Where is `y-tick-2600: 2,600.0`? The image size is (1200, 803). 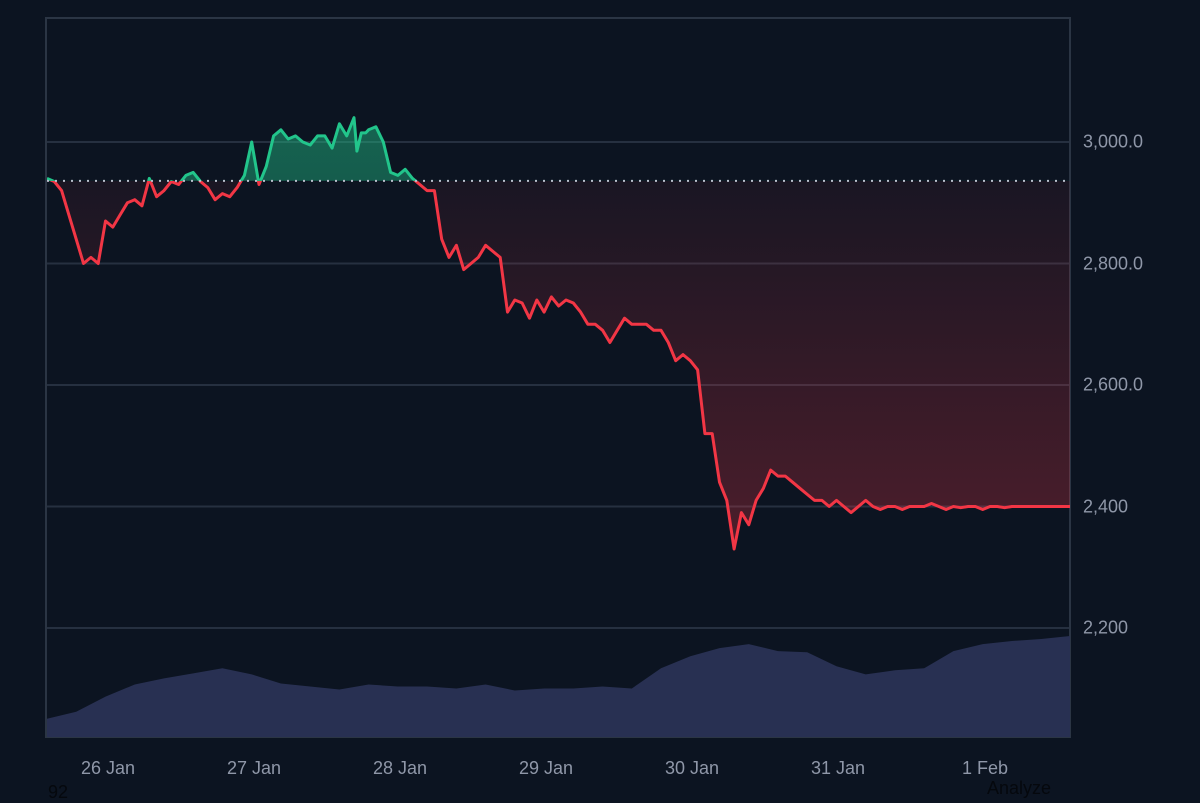 y-tick-2600: 2,600.0 is located at coordinates (1113, 384).